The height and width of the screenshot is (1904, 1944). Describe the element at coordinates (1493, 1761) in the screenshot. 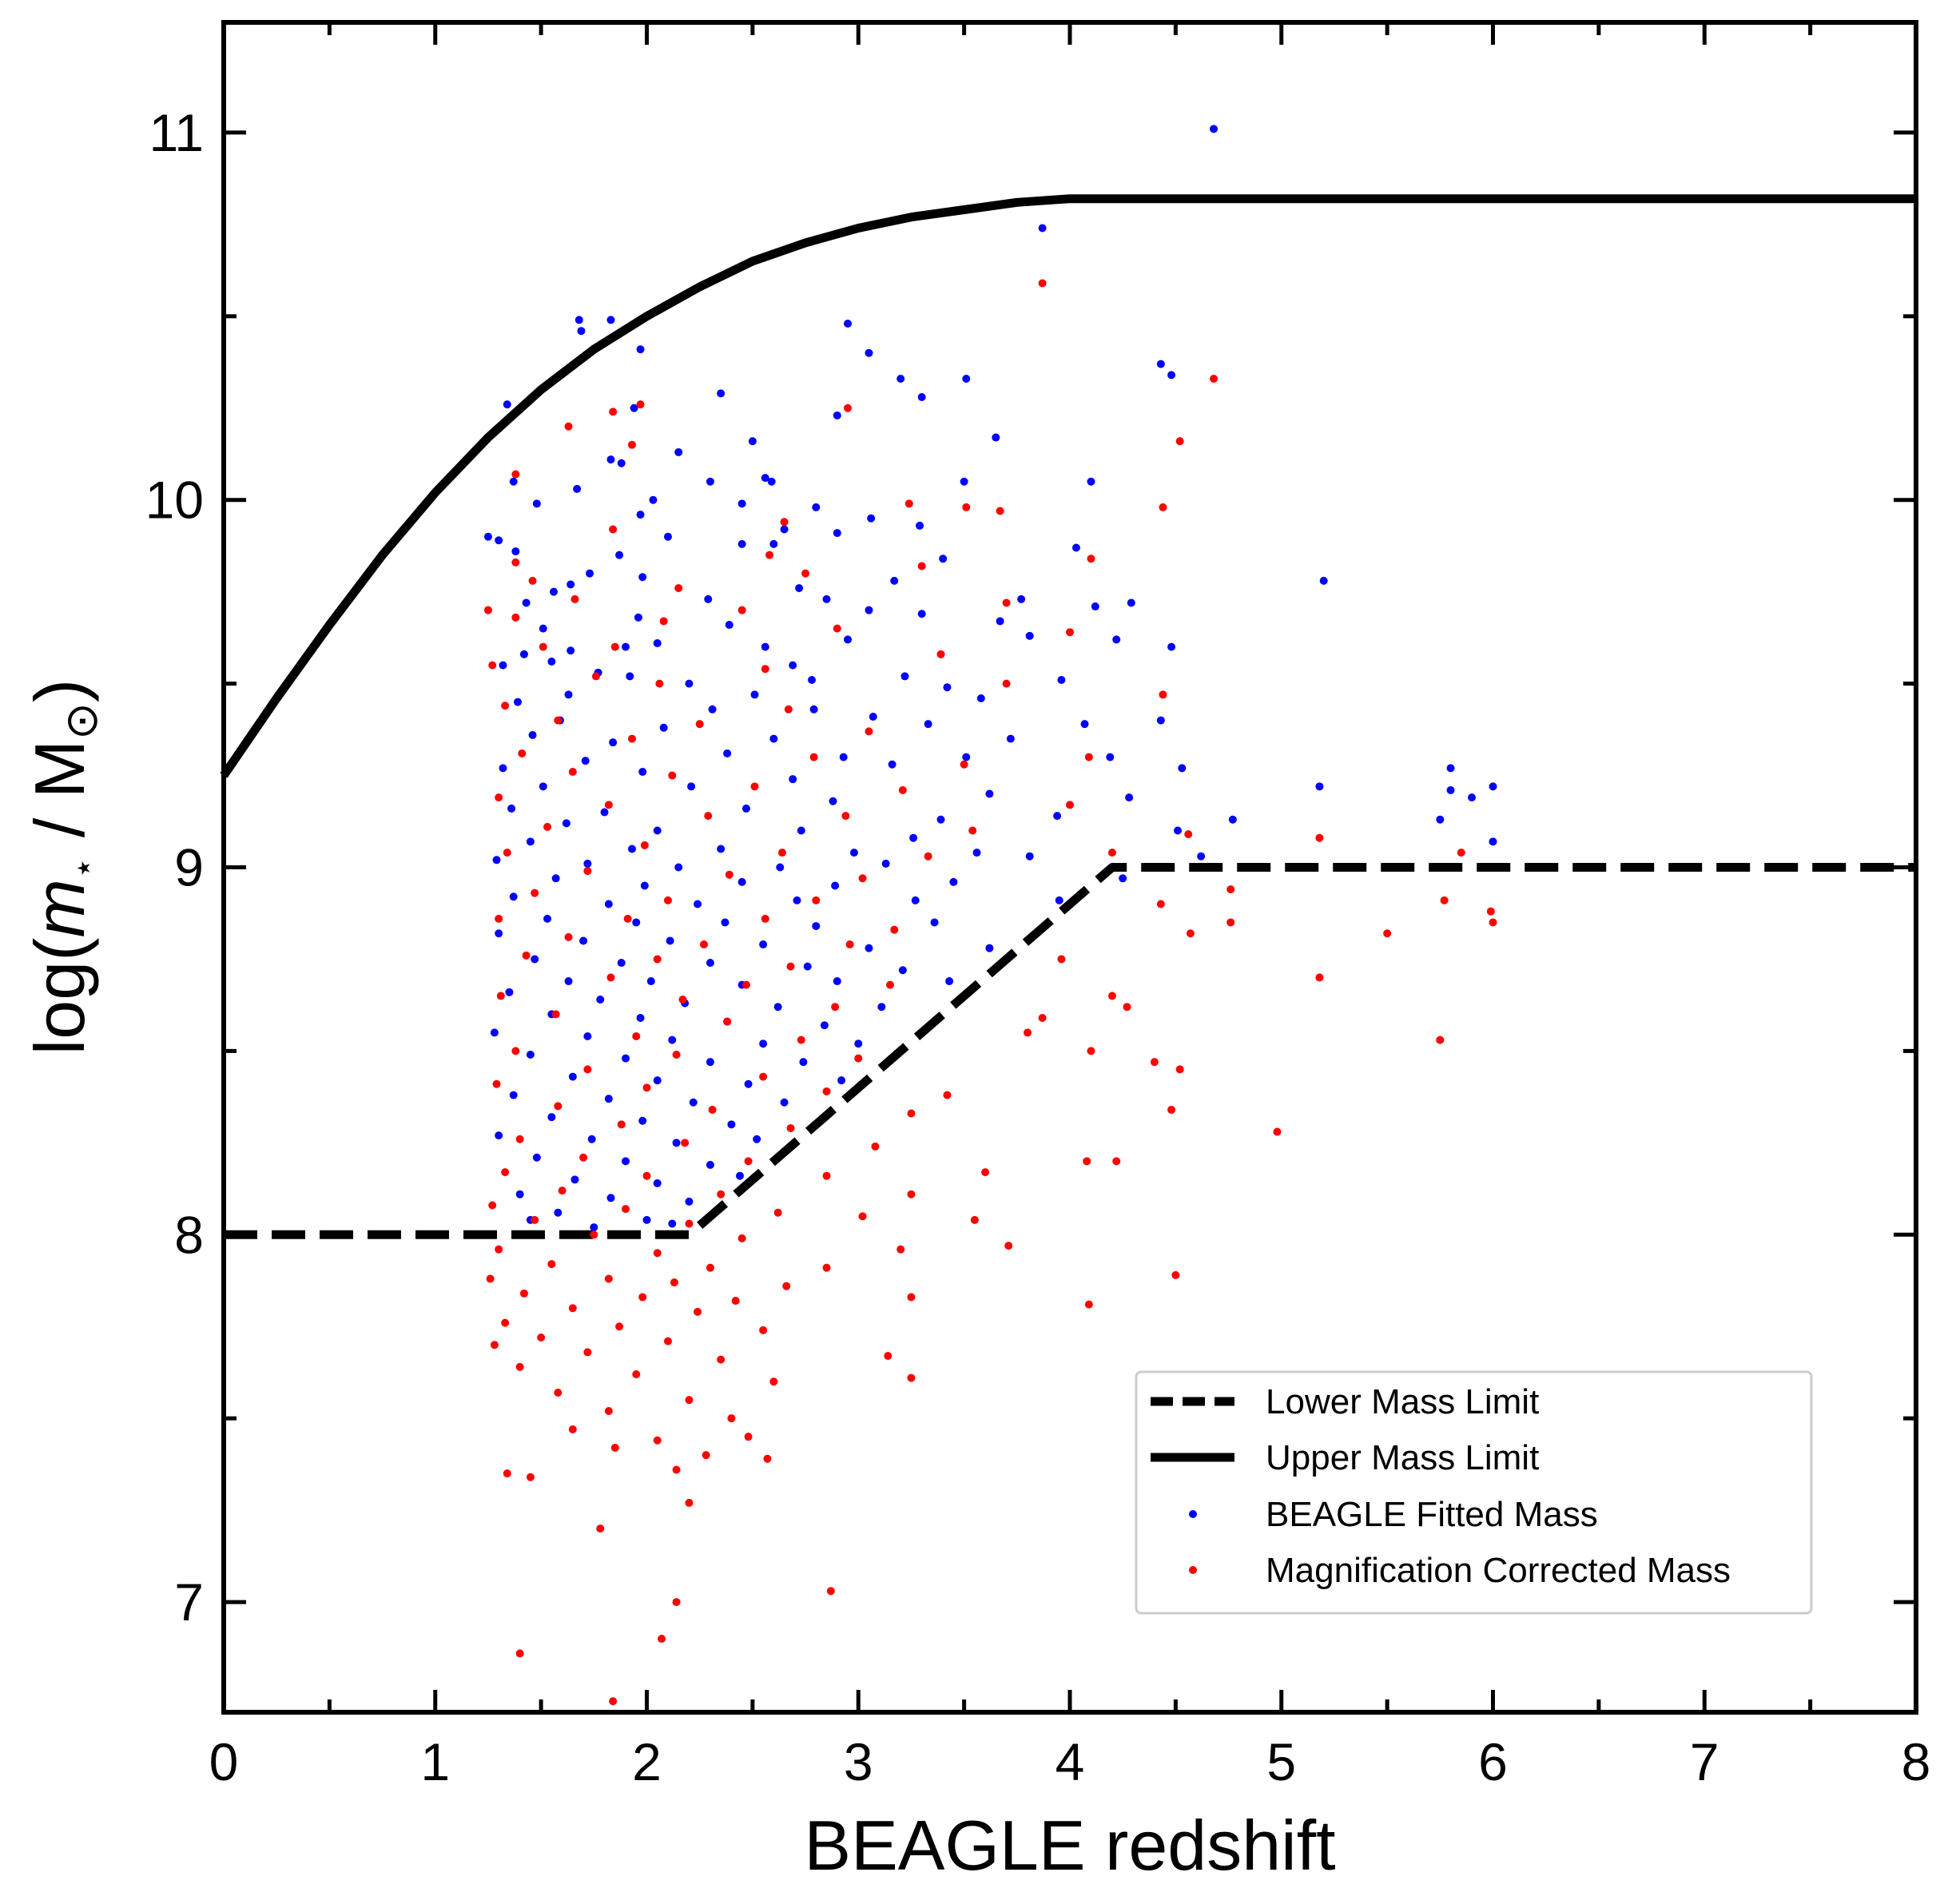

I see `x-tick-label: 6` at that location.